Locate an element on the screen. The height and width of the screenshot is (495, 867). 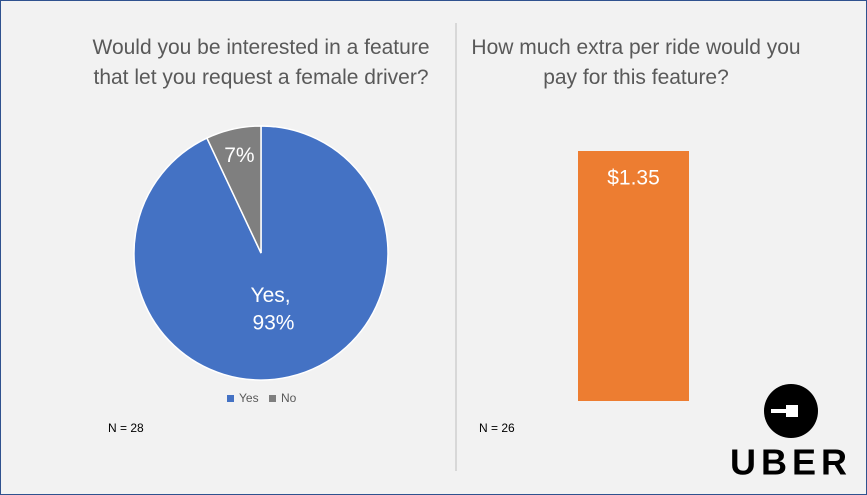
note: N = 28 is located at coordinates (126, 428).